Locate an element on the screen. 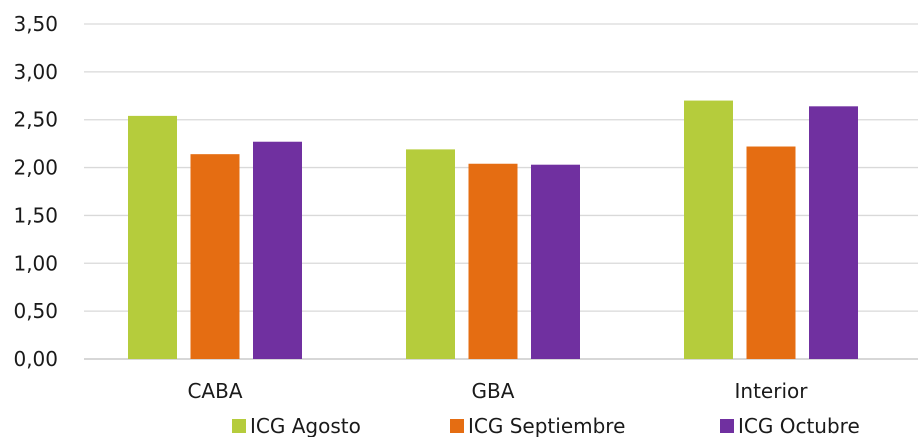 The image size is (920, 442). legend-label: ICG Octubre is located at coordinates (799, 425).